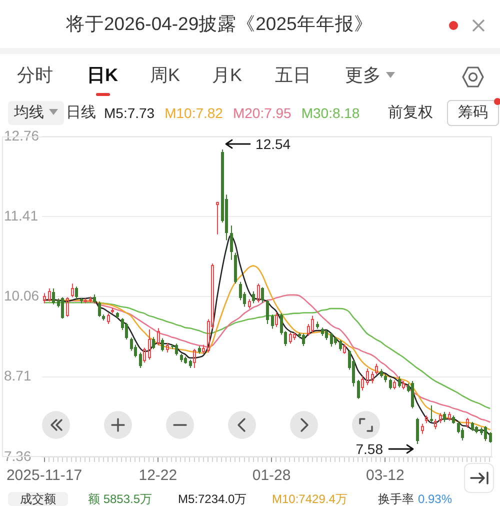  Describe the element at coordinates (369, 448) in the screenshot. I see `annotation: 7.58` at that location.